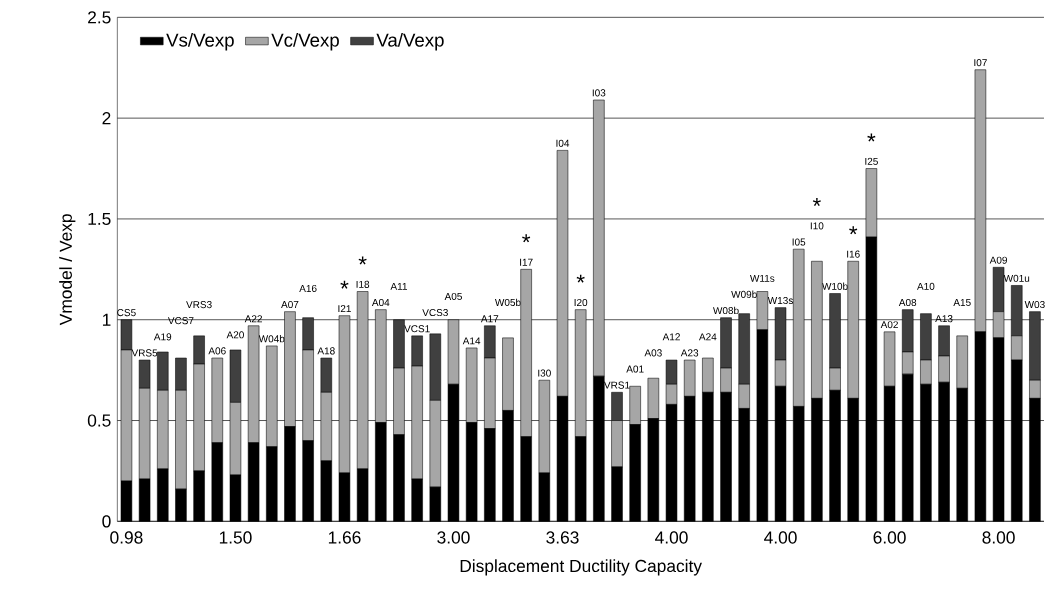  Describe the element at coordinates (653, 353) in the screenshot. I see `x-tick-label: A03` at that location.